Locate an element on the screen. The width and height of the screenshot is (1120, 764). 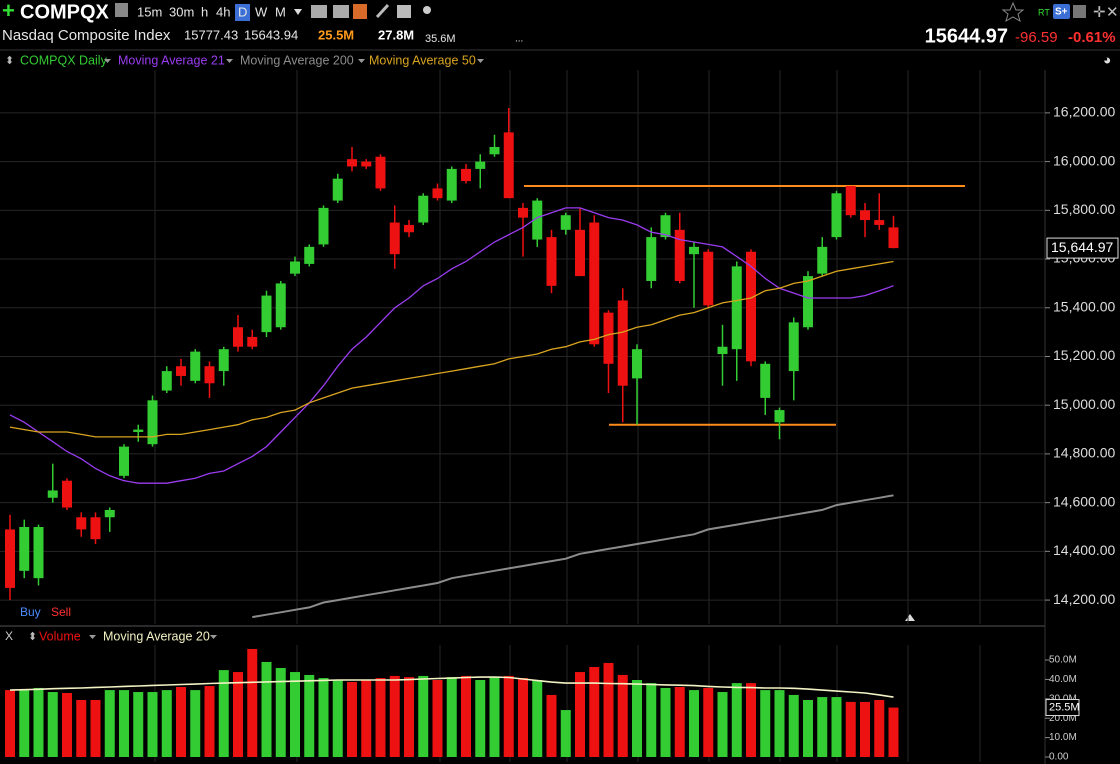
window-icon is located at coordinates (1079, 11).